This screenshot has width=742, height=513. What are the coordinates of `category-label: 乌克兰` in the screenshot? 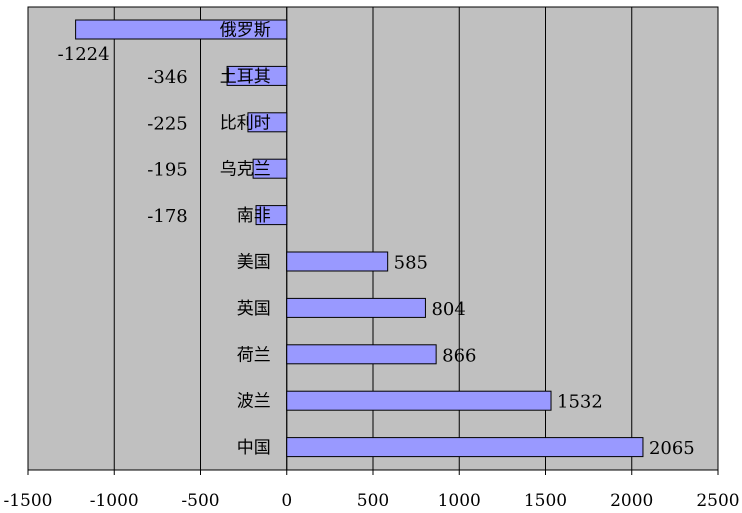 It's located at (245, 170).